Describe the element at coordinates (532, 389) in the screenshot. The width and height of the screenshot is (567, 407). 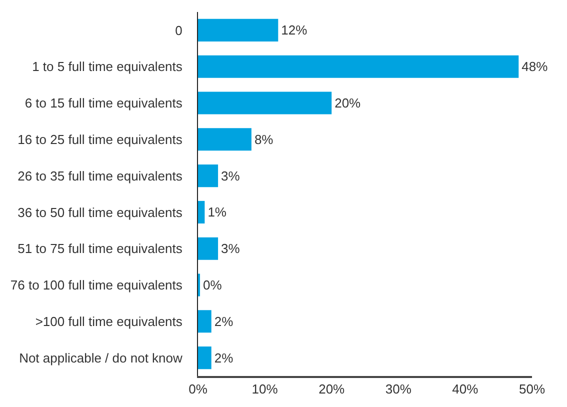
I see `x-tick-label: 50%` at that location.